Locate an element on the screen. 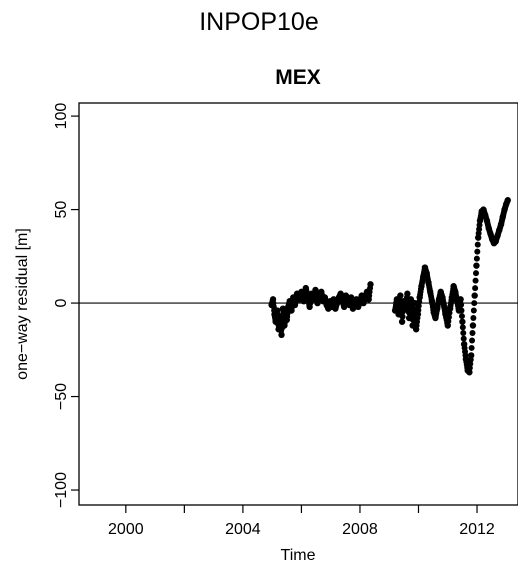  figure-suptitle: INPOP10e is located at coordinates (259, 22).